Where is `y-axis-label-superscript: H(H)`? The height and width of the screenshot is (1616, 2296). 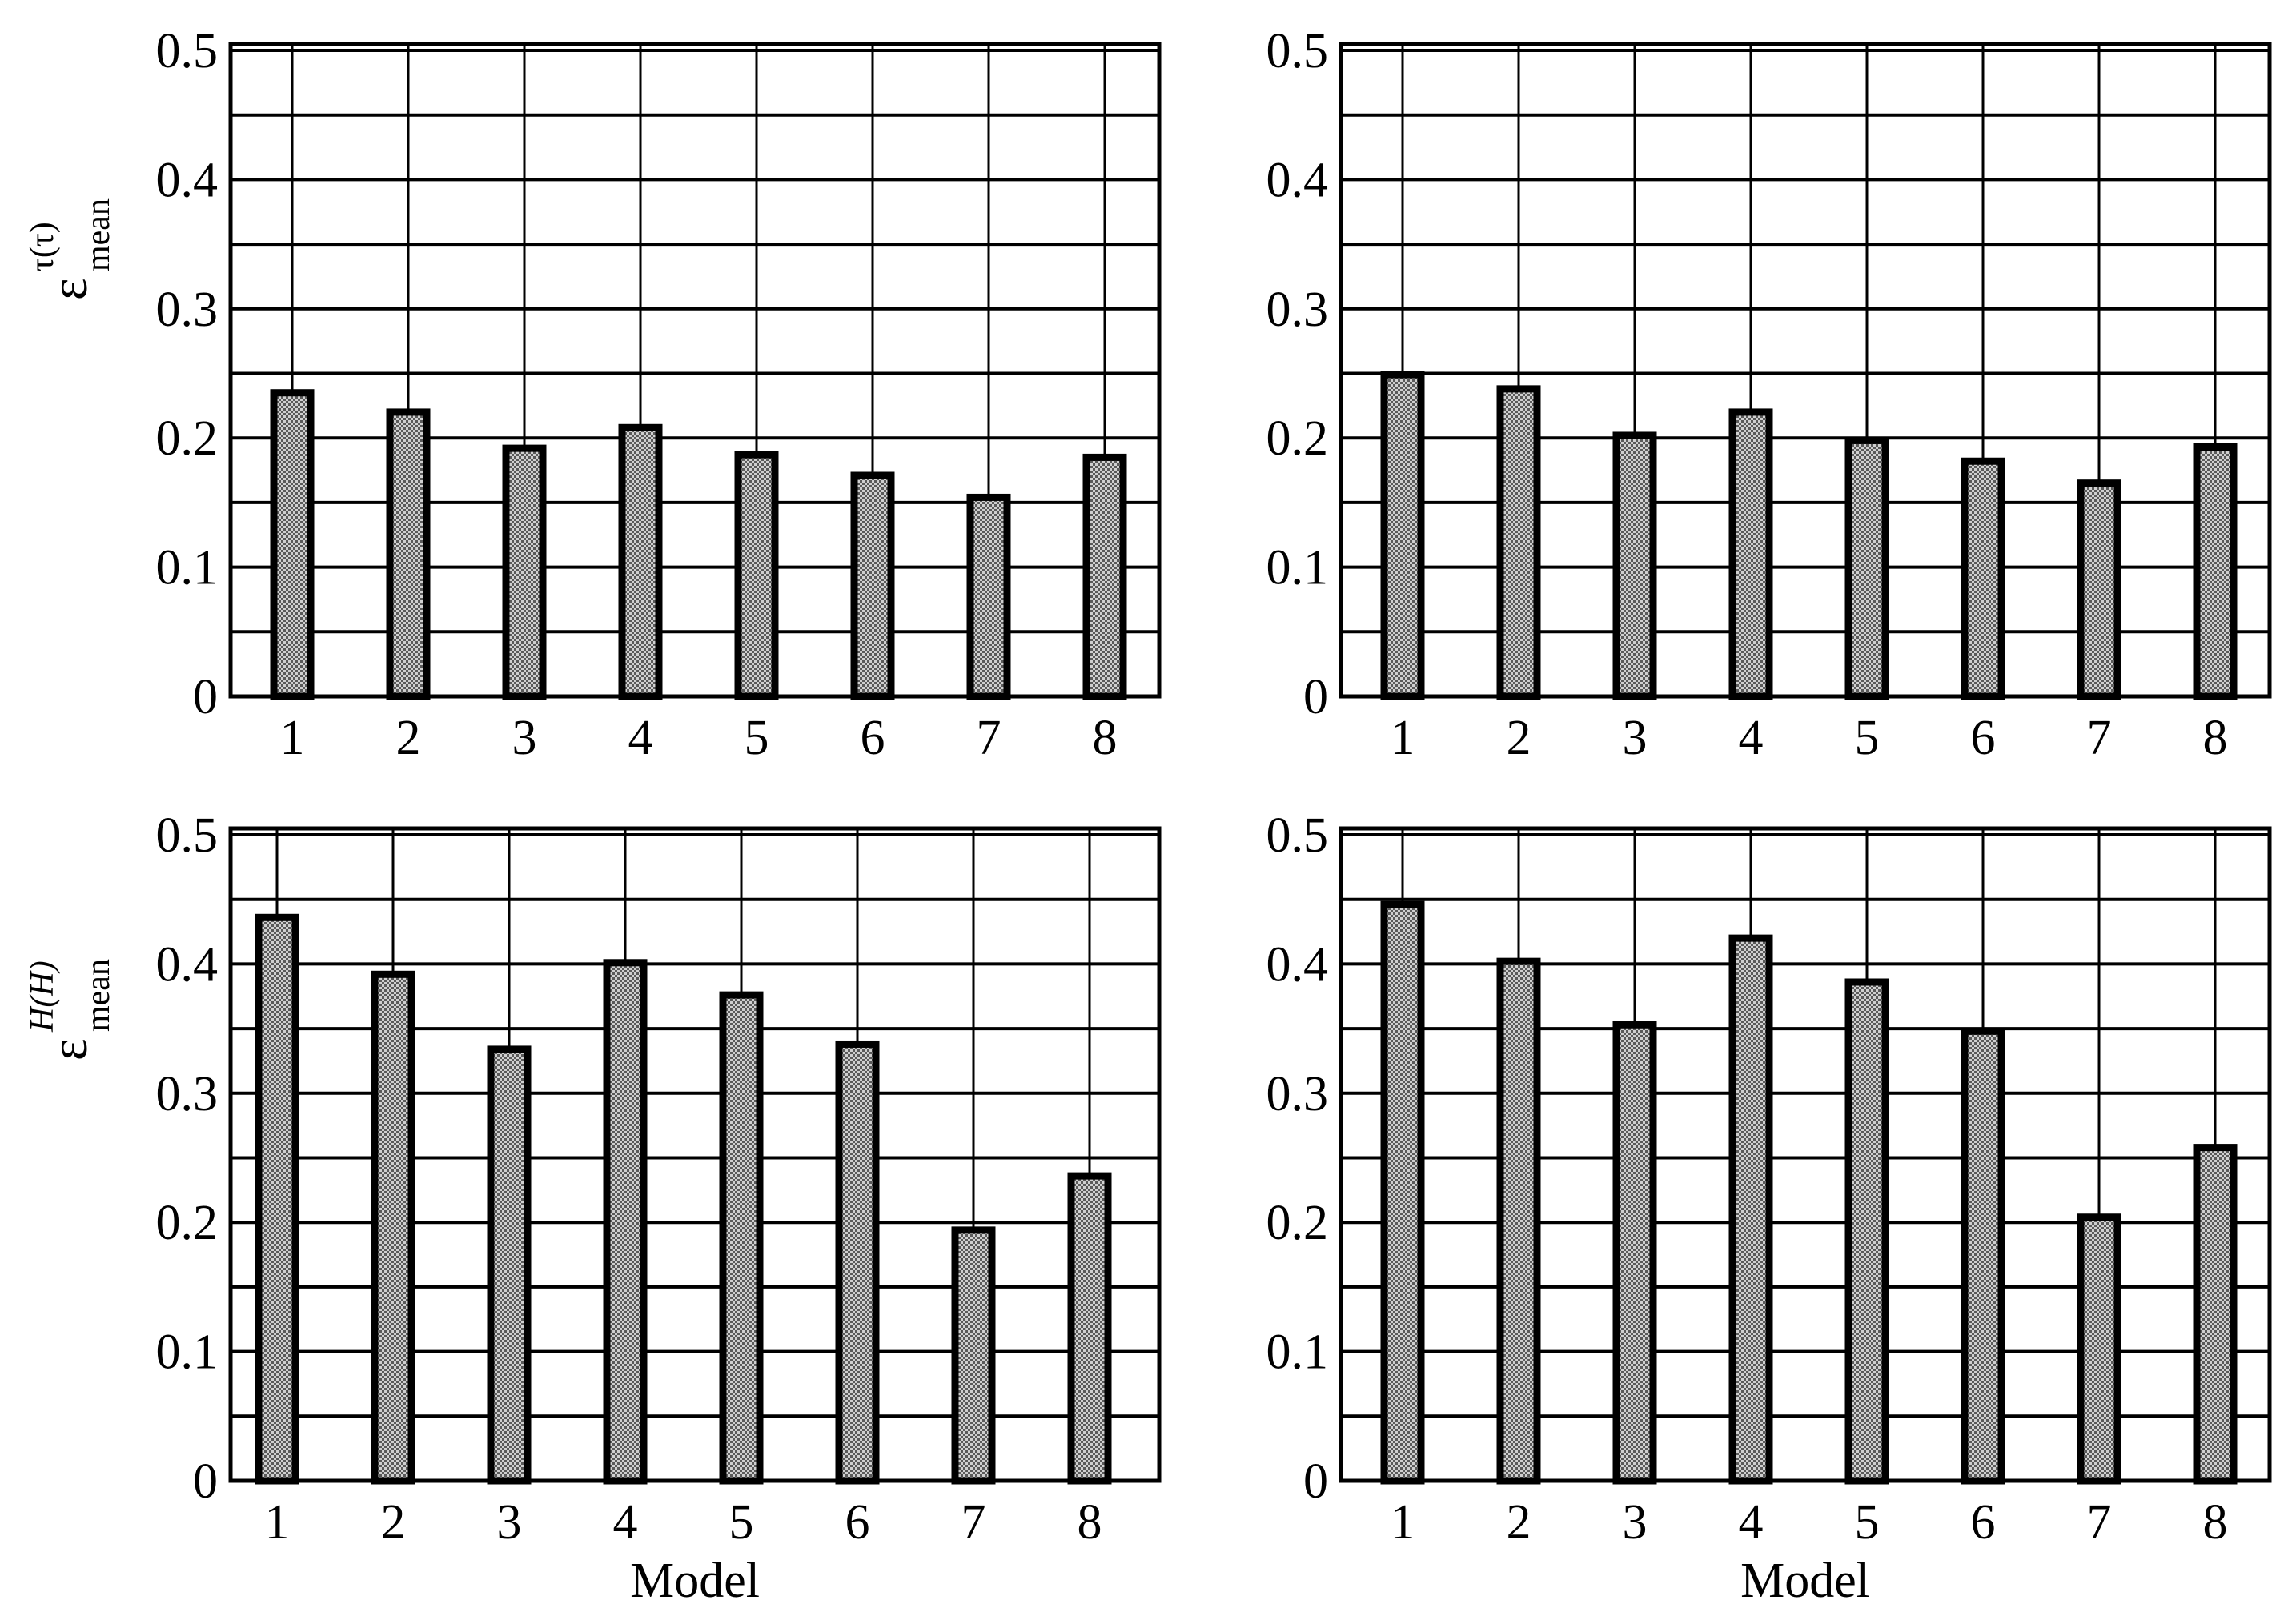 y-axis-label-superscript: H(H) is located at coordinates (42, 997).